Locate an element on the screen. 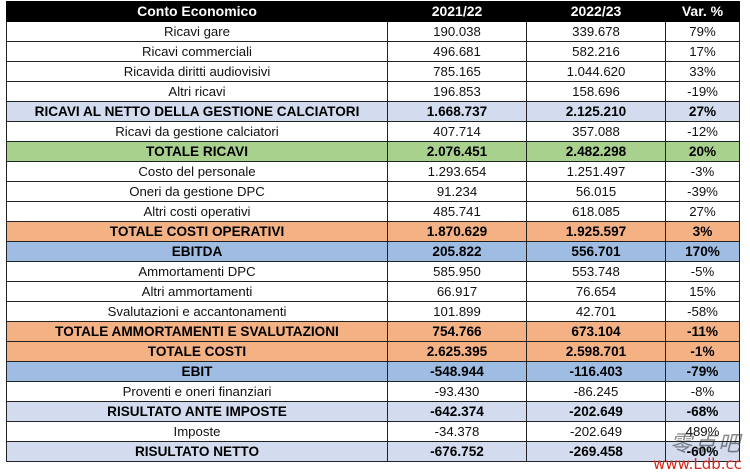 This screenshot has height=474, width=750. value-2021-22: -676.752 is located at coordinates (457, 451).